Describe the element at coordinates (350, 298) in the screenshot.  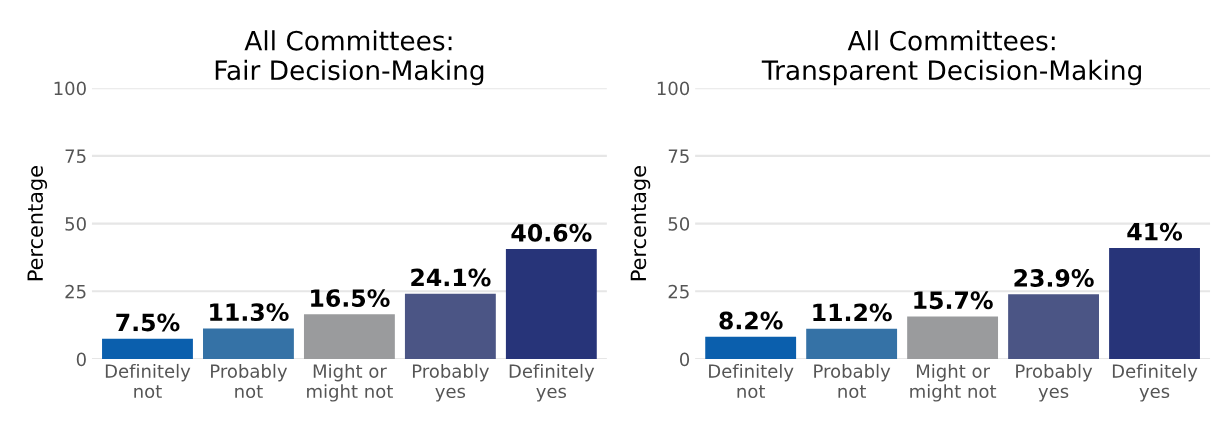
I see `data-label: 16.5%` at that location.